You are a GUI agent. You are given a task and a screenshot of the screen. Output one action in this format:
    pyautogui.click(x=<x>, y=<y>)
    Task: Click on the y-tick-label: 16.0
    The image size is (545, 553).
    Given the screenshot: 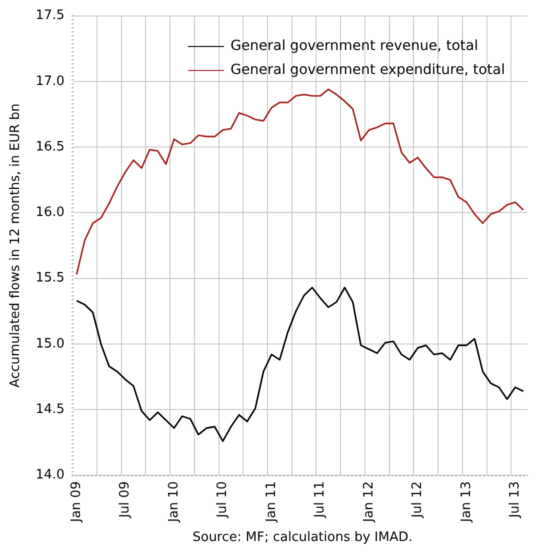 What is the action you would take?
    pyautogui.click(x=50, y=212)
    